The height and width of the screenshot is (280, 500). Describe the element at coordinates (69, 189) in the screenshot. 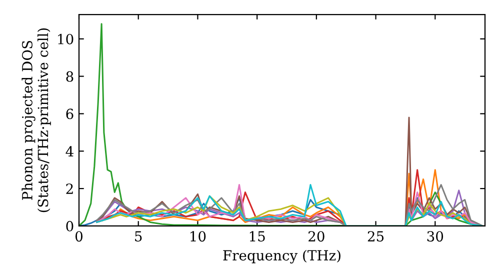

I see `y-tick-label: 2` at that location.